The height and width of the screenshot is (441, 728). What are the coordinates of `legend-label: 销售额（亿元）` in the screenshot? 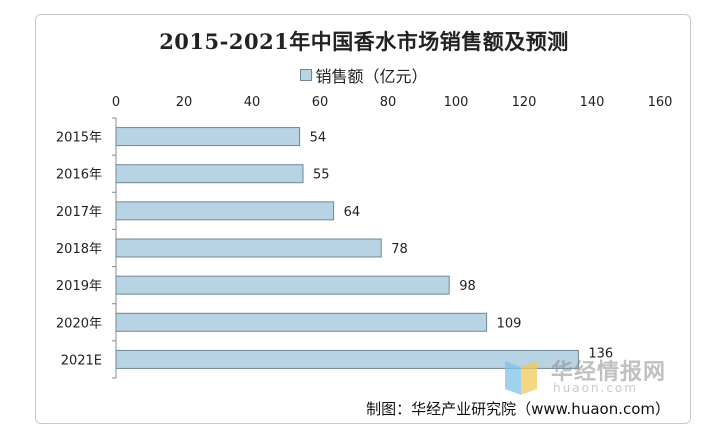 It's located at (371, 76).